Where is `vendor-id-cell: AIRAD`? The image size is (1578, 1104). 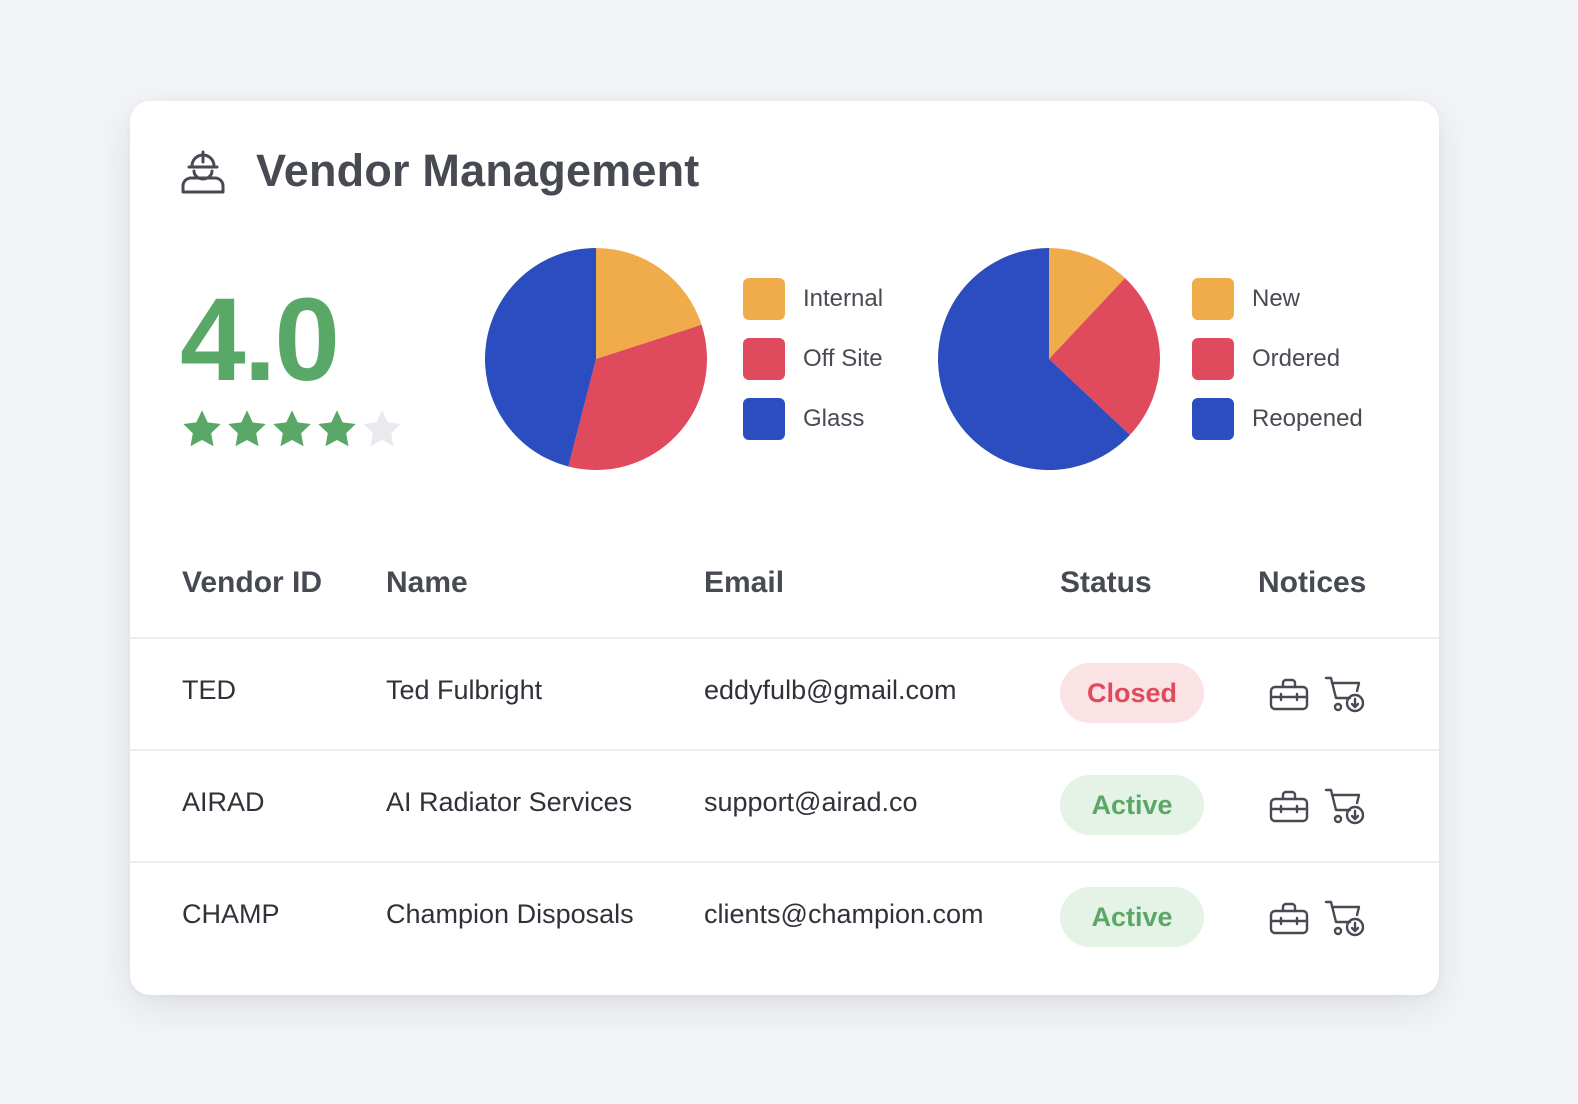
vendor-id-cell: AIRAD is located at coordinates (223, 802).